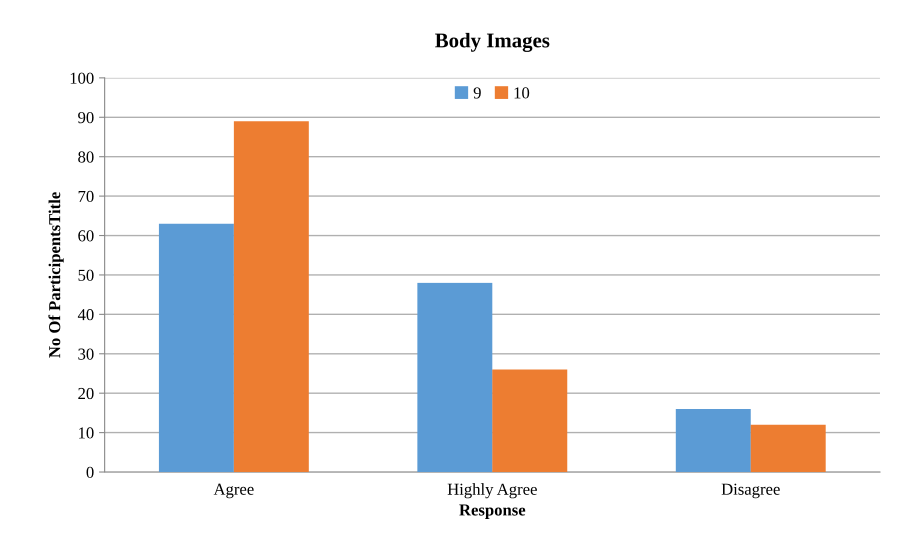 This screenshot has height=537, width=910. What do you see at coordinates (56, 275) in the screenshot?
I see `y-axis-title: No Of ParticipentsTitle` at bounding box center [56, 275].